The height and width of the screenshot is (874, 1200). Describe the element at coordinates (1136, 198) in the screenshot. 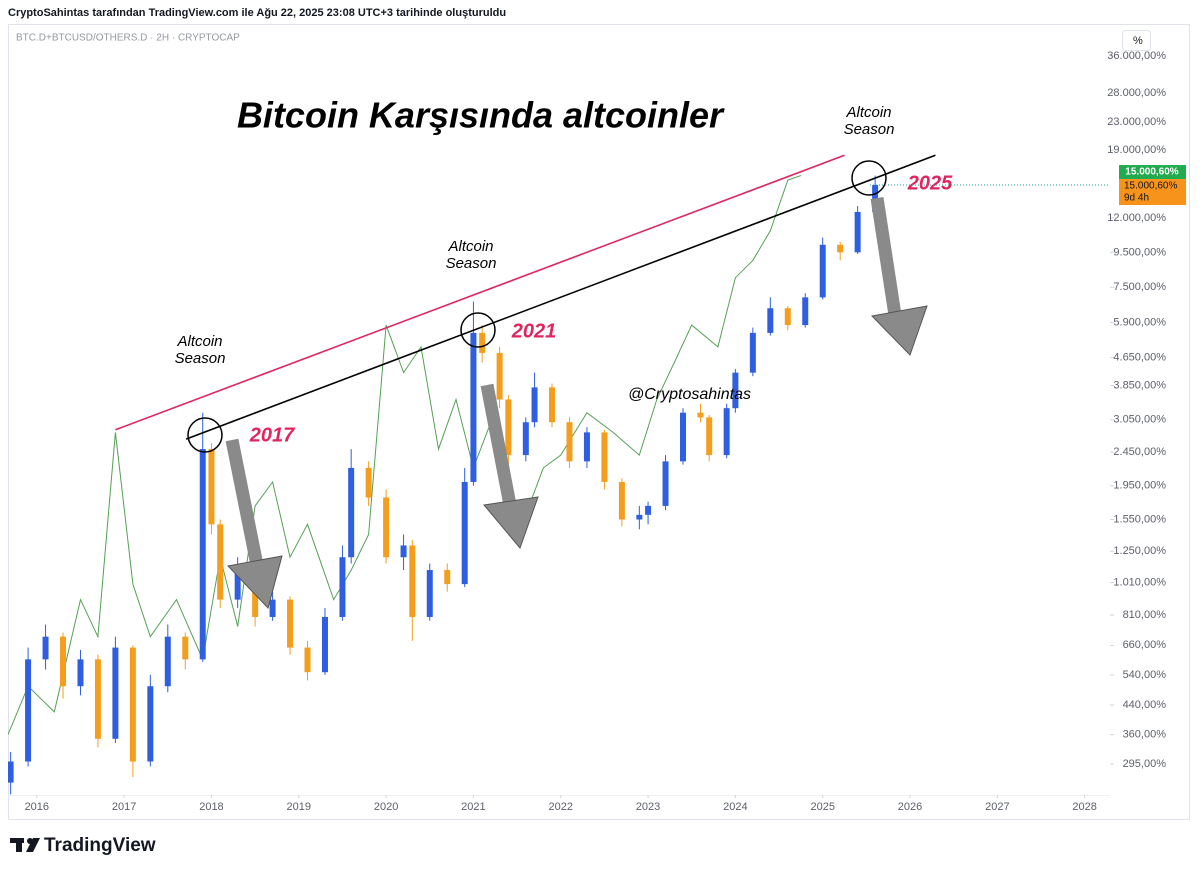

I see `countdown-label: 9d 4h` at that location.